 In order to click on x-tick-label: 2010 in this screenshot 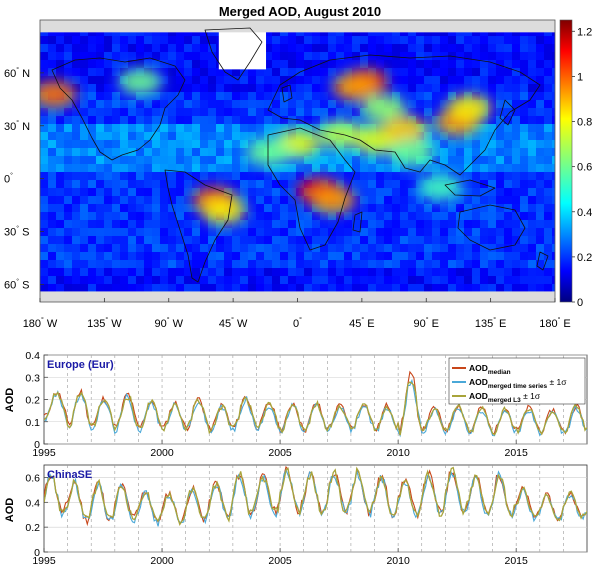, I will do `click(398, 561)`.